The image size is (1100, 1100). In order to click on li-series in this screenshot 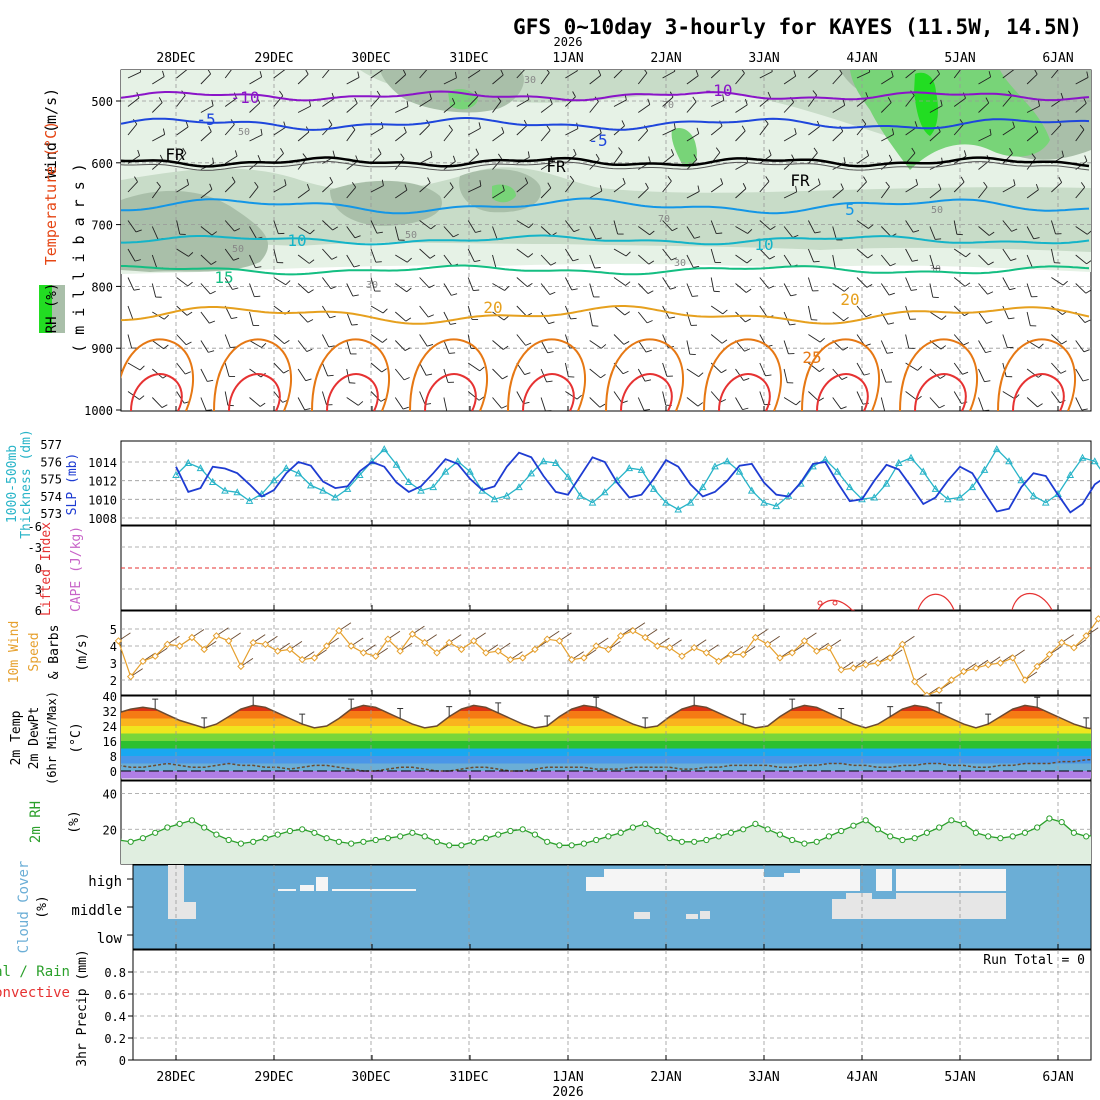, I will do `click(935, 604)`.